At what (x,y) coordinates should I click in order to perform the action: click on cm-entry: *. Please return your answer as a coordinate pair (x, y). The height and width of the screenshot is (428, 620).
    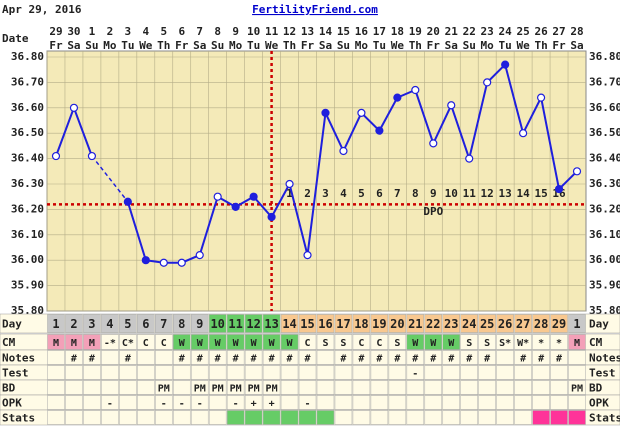
    Looking at the image, I should click on (541, 343).